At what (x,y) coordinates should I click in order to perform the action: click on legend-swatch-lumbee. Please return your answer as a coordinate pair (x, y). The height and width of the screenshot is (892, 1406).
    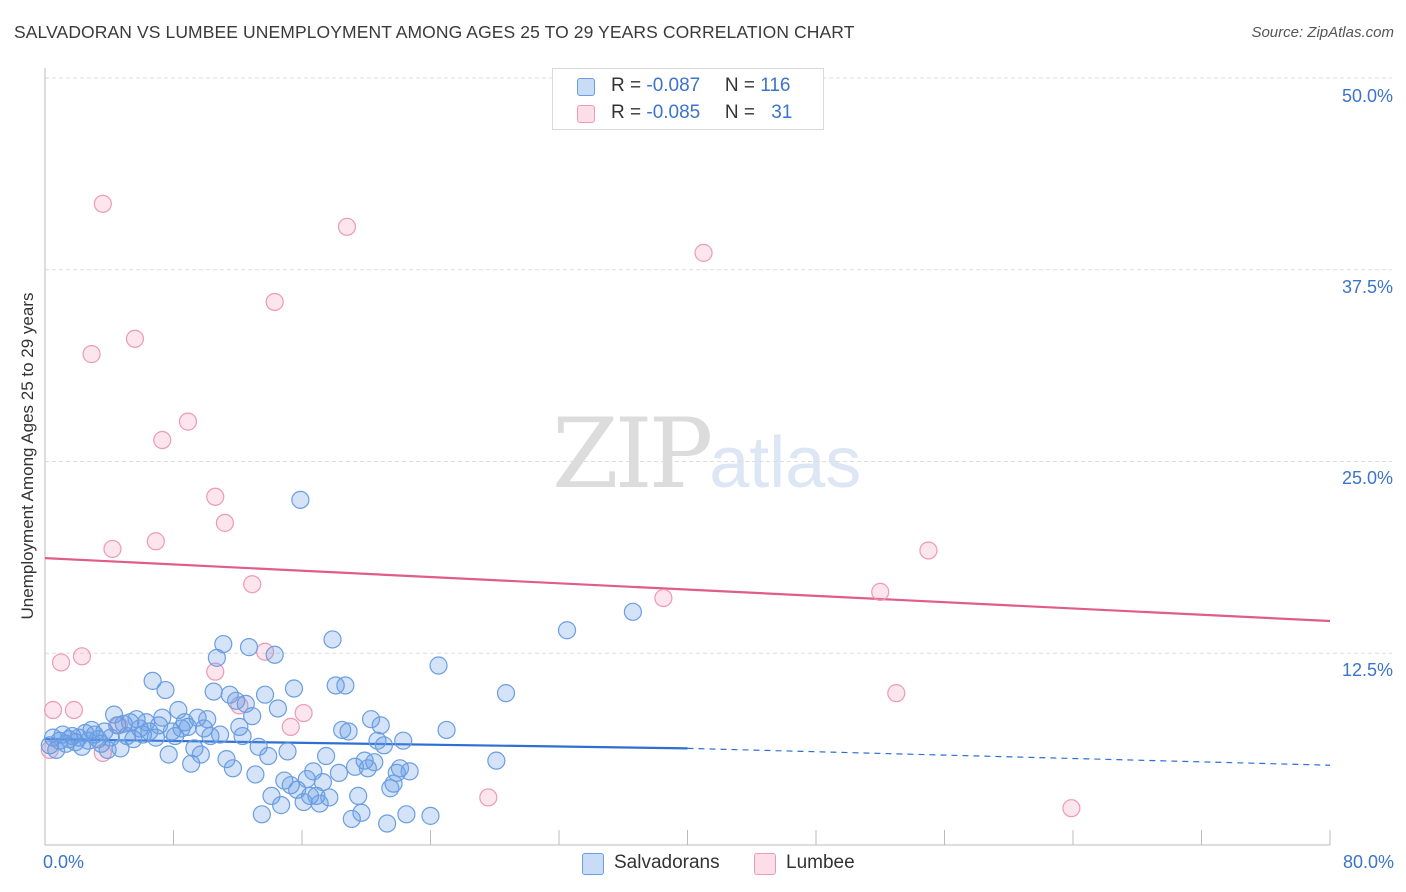
    Looking at the image, I should click on (586, 114).